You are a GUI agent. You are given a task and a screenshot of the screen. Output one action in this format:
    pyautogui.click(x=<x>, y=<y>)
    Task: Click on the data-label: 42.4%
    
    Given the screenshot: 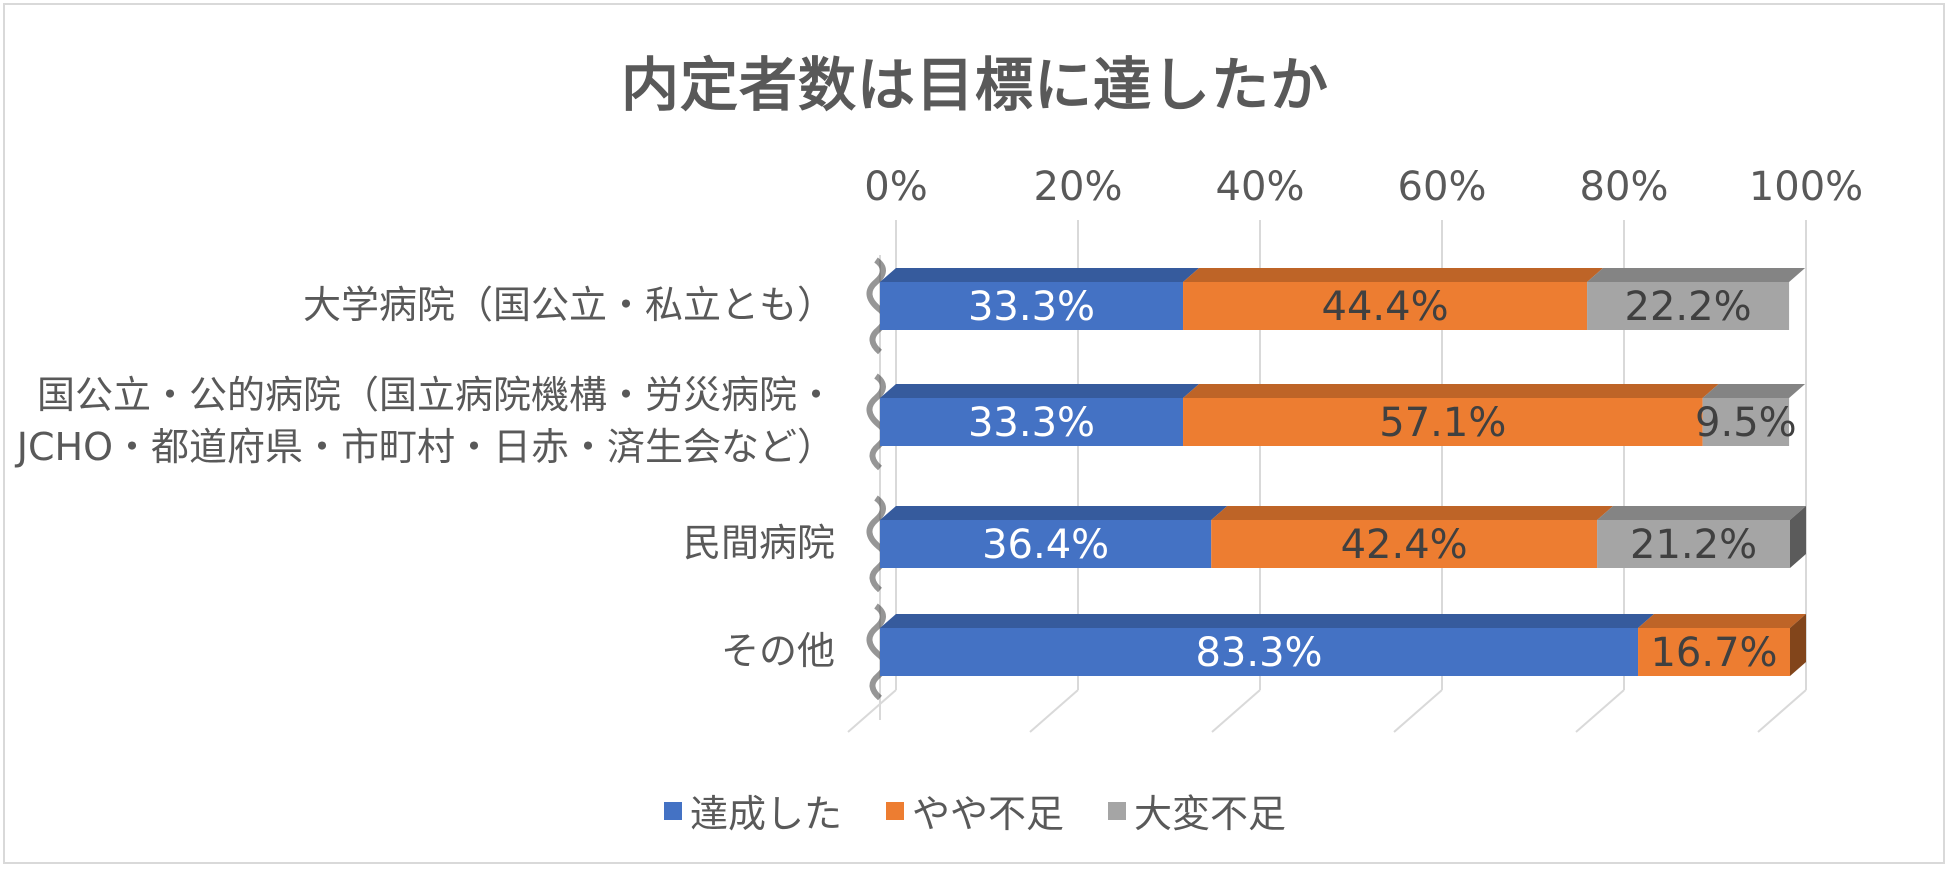 What is the action you would take?
    pyautogui.click(x=1404, y=545)
    